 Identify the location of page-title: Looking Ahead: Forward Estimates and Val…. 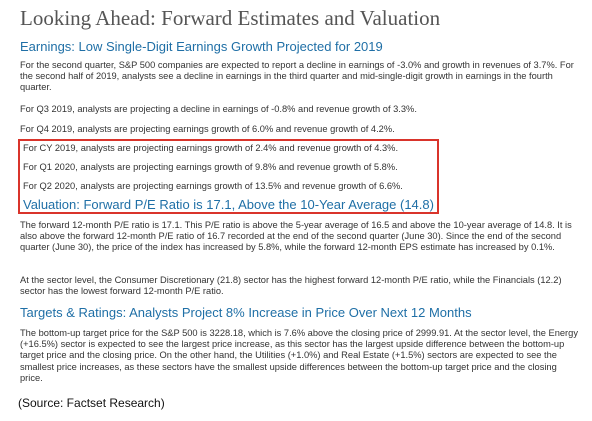
(230, 18).